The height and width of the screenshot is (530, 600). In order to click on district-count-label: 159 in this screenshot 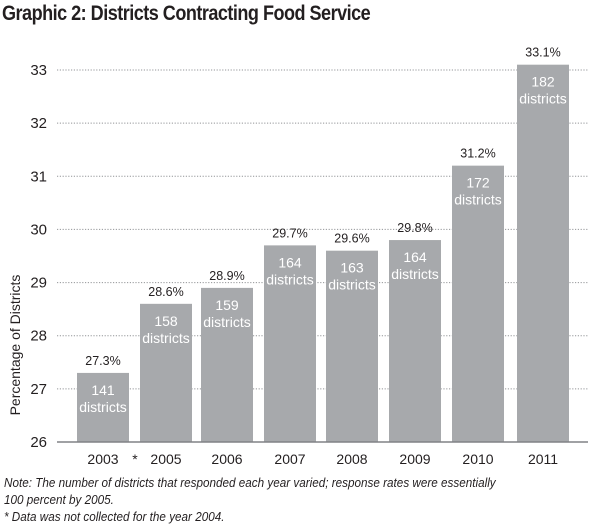, I will do `click(227, 305)`.